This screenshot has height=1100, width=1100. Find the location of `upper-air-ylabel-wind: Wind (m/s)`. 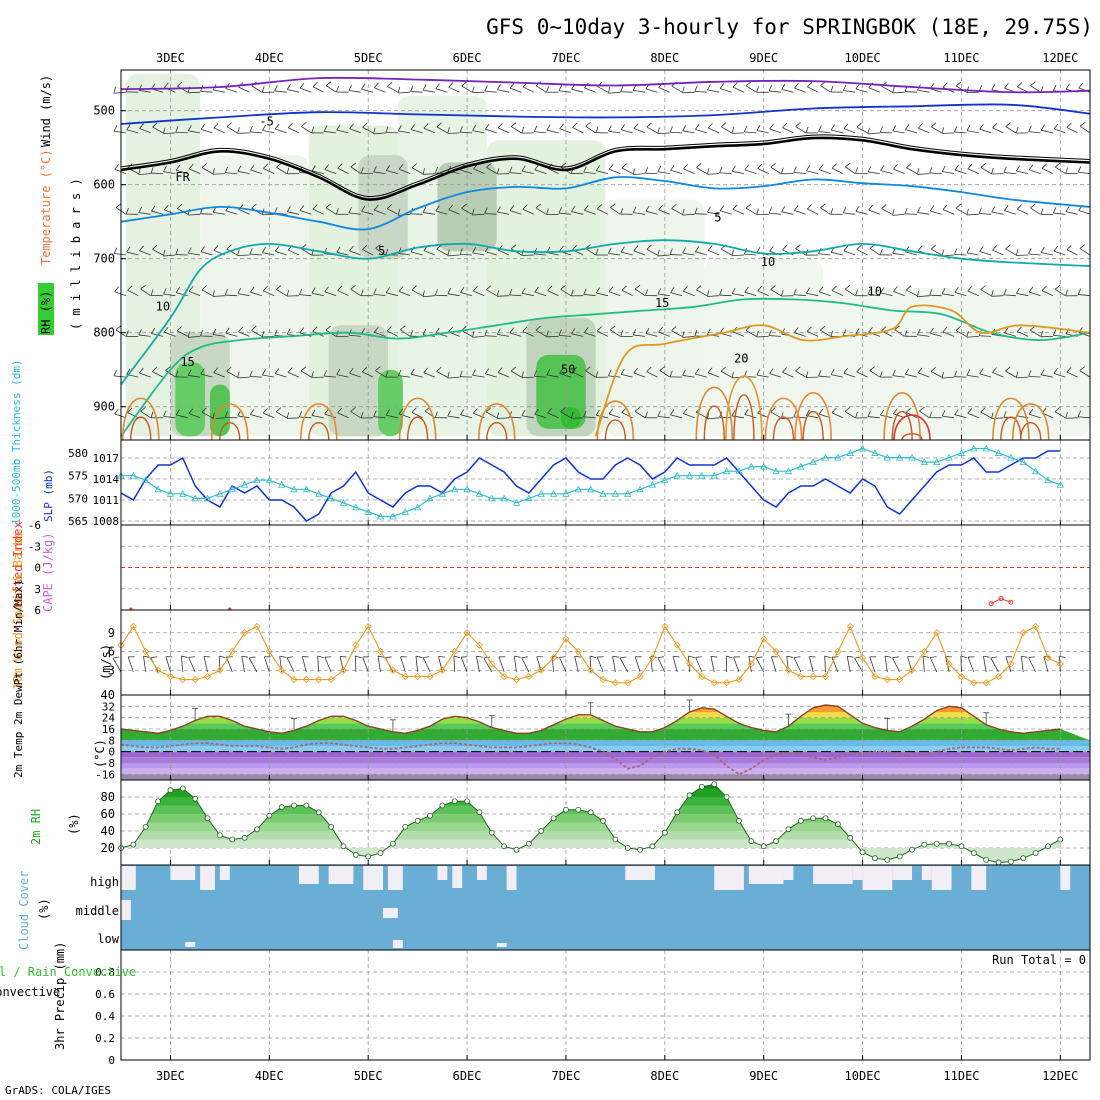

upper-air-ylabel-wind: Wind (m/s) is located at coordinates (46, 111).